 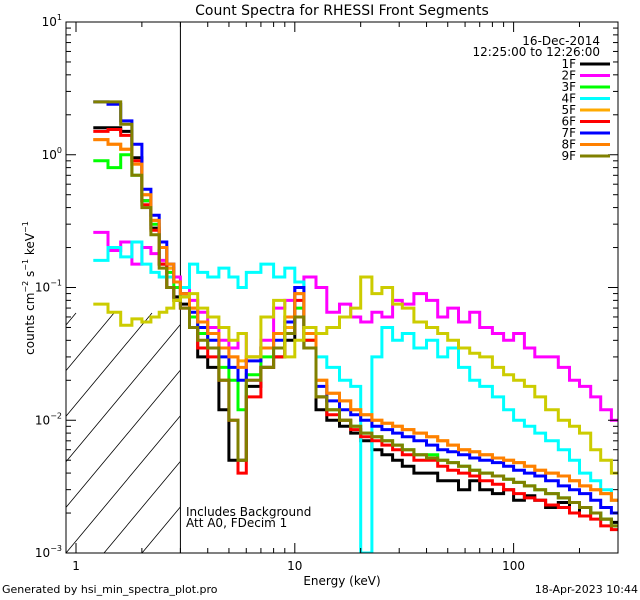 What do you see at coordinates (513, 566) in the screenshot?
I see `x-tick-label: 100` at bounding box center [513, 566].